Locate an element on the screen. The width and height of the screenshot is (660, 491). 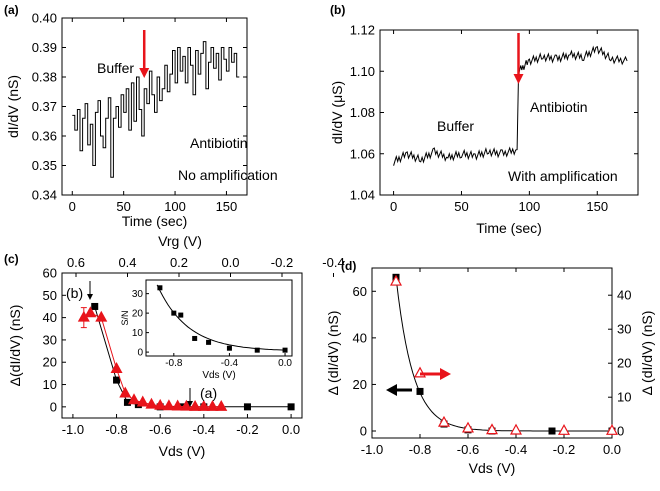
panel-a-ylabel: dI/dV (nS) is located at coordinates (13, 106).